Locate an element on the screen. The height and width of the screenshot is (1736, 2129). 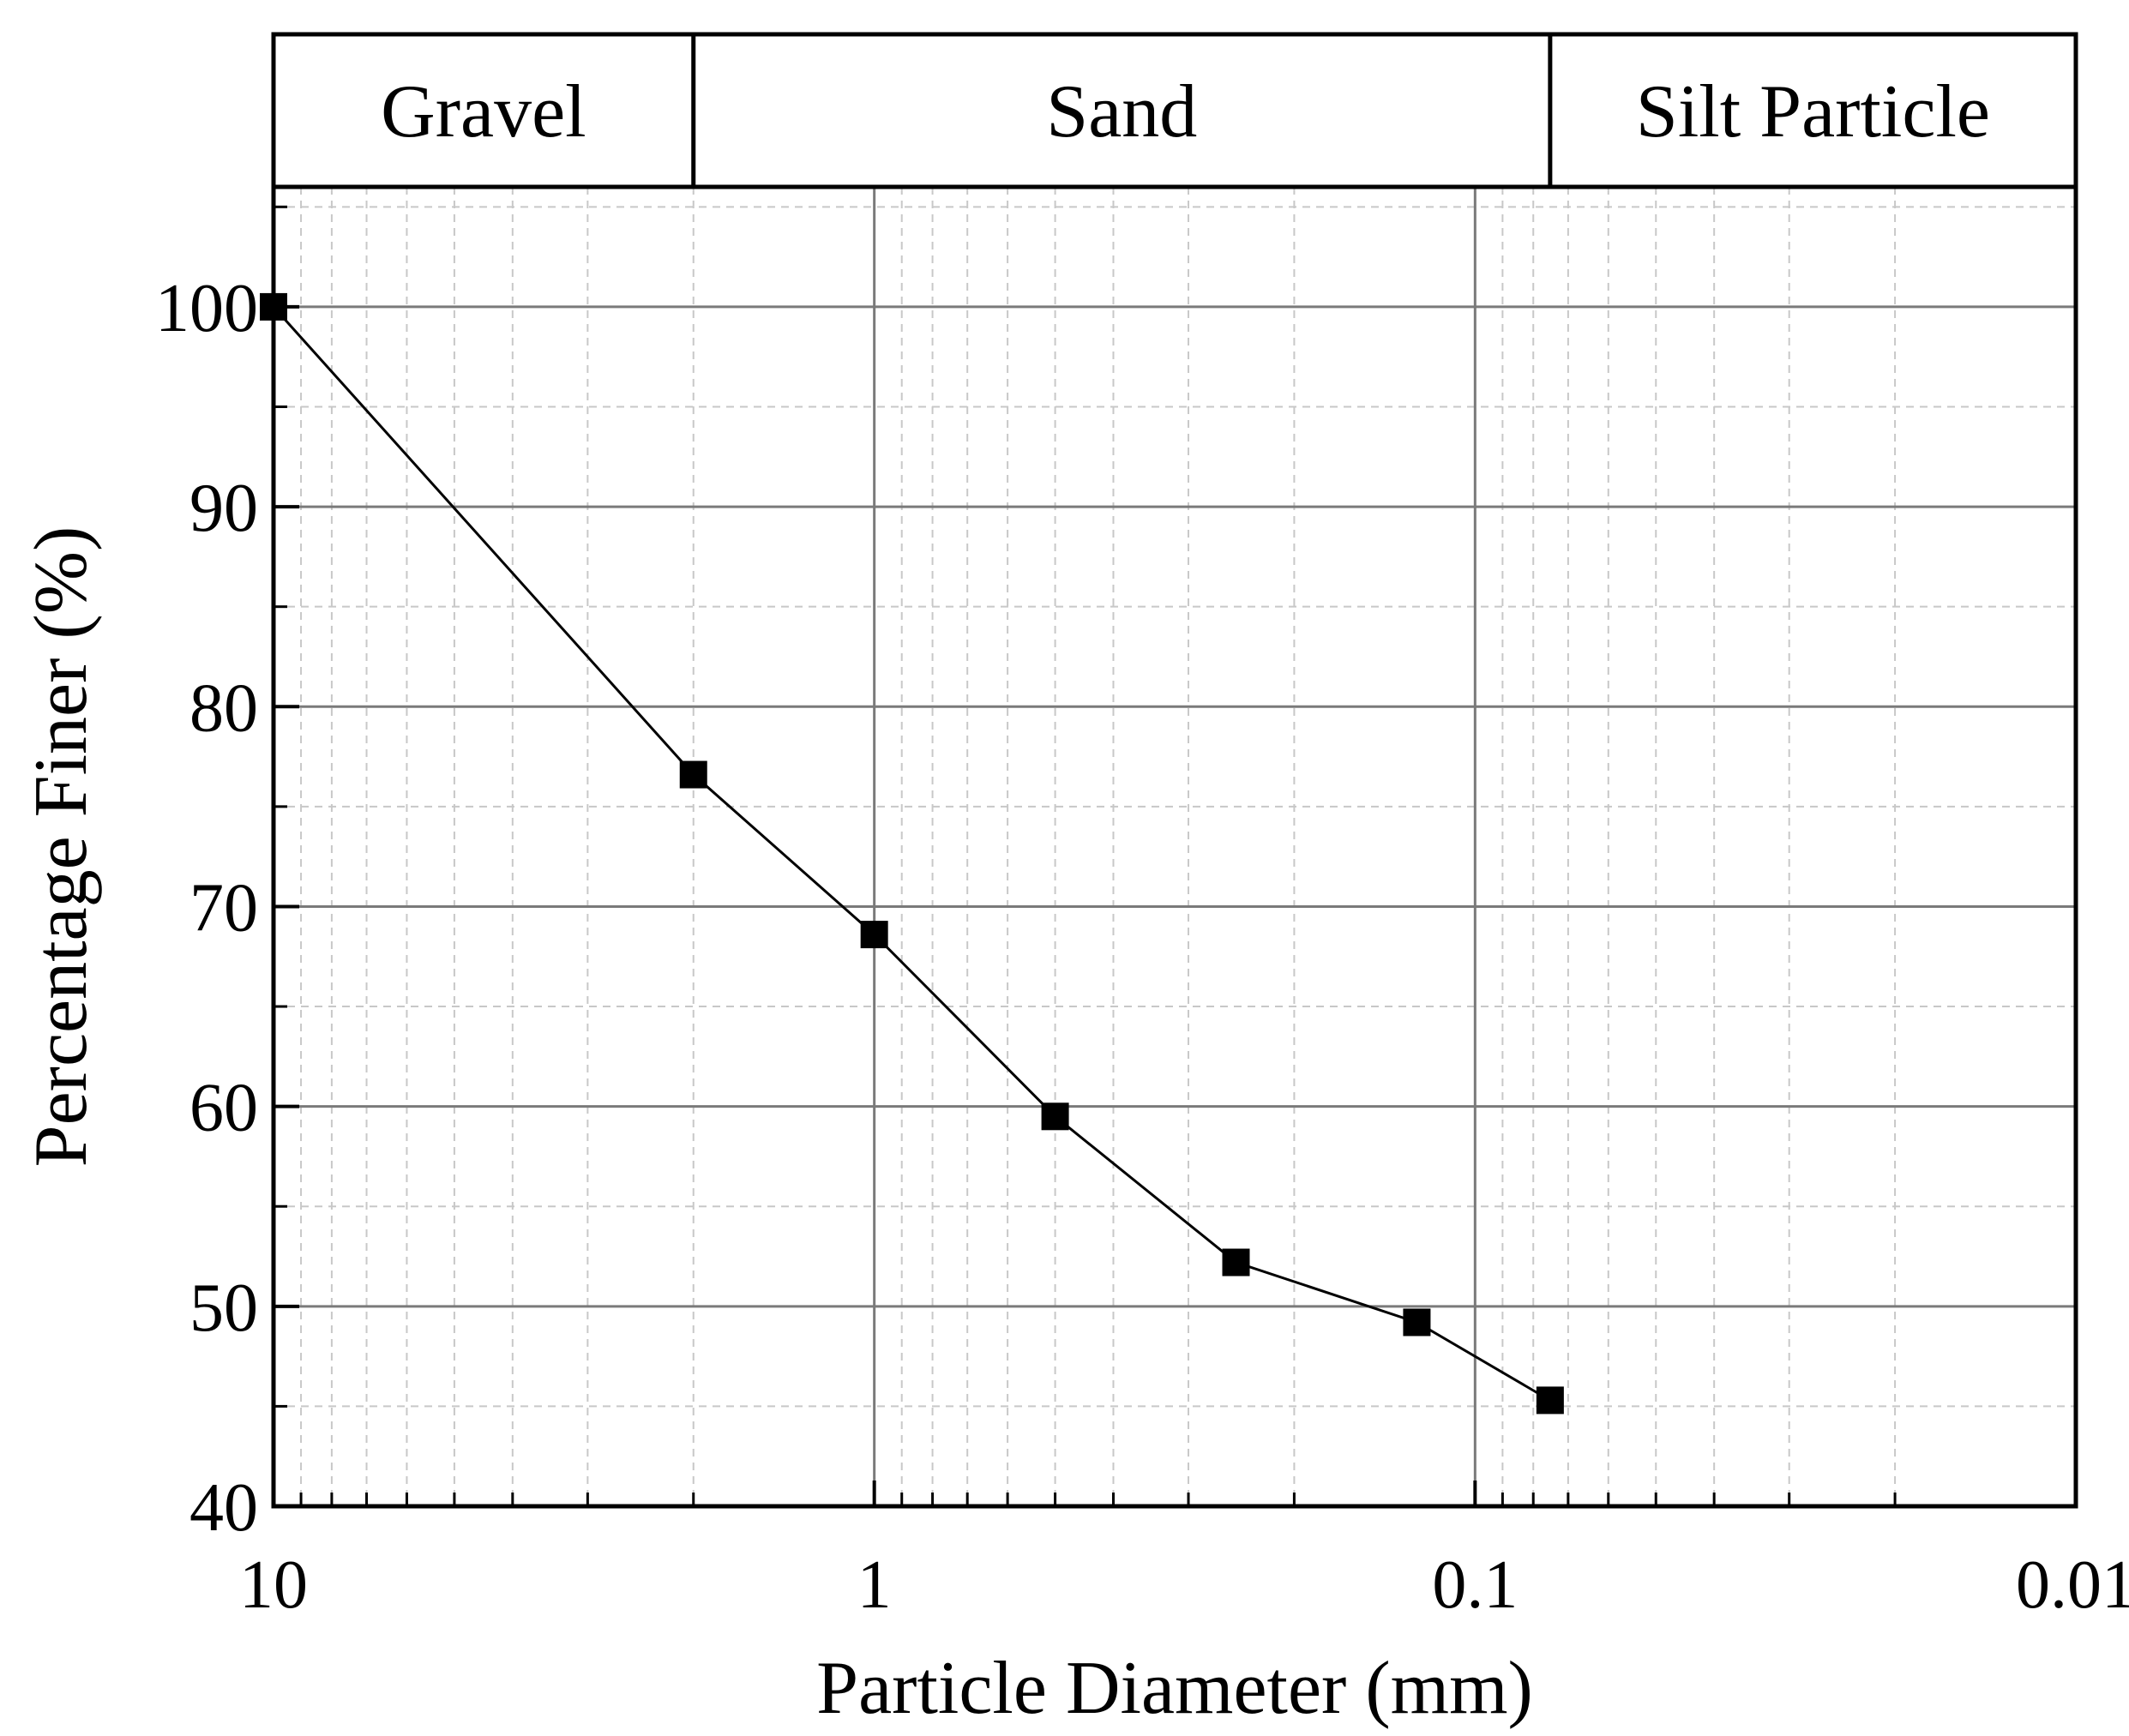
zone-band-frame is located at coordinates (1174, 110).